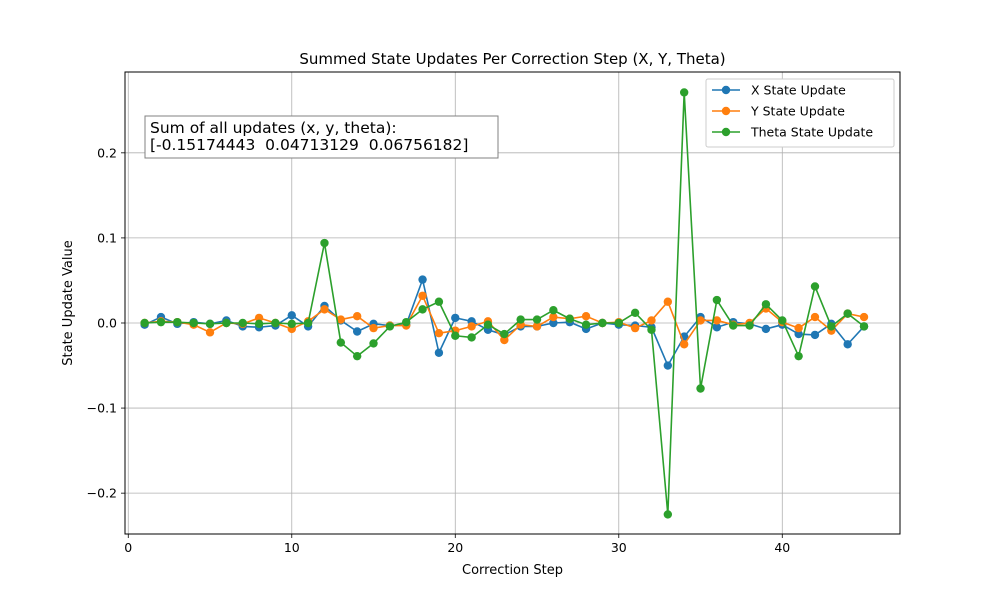  I want to click on y-tick-label: 0.0, so click(107, 322).